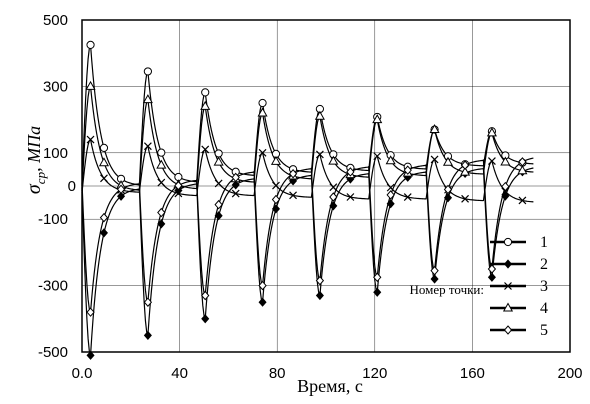 The image size is (590, 404). Describe the element at coordinates (53, 352) in the screenshot. I see `y-tick-label-0: -500` at that location.